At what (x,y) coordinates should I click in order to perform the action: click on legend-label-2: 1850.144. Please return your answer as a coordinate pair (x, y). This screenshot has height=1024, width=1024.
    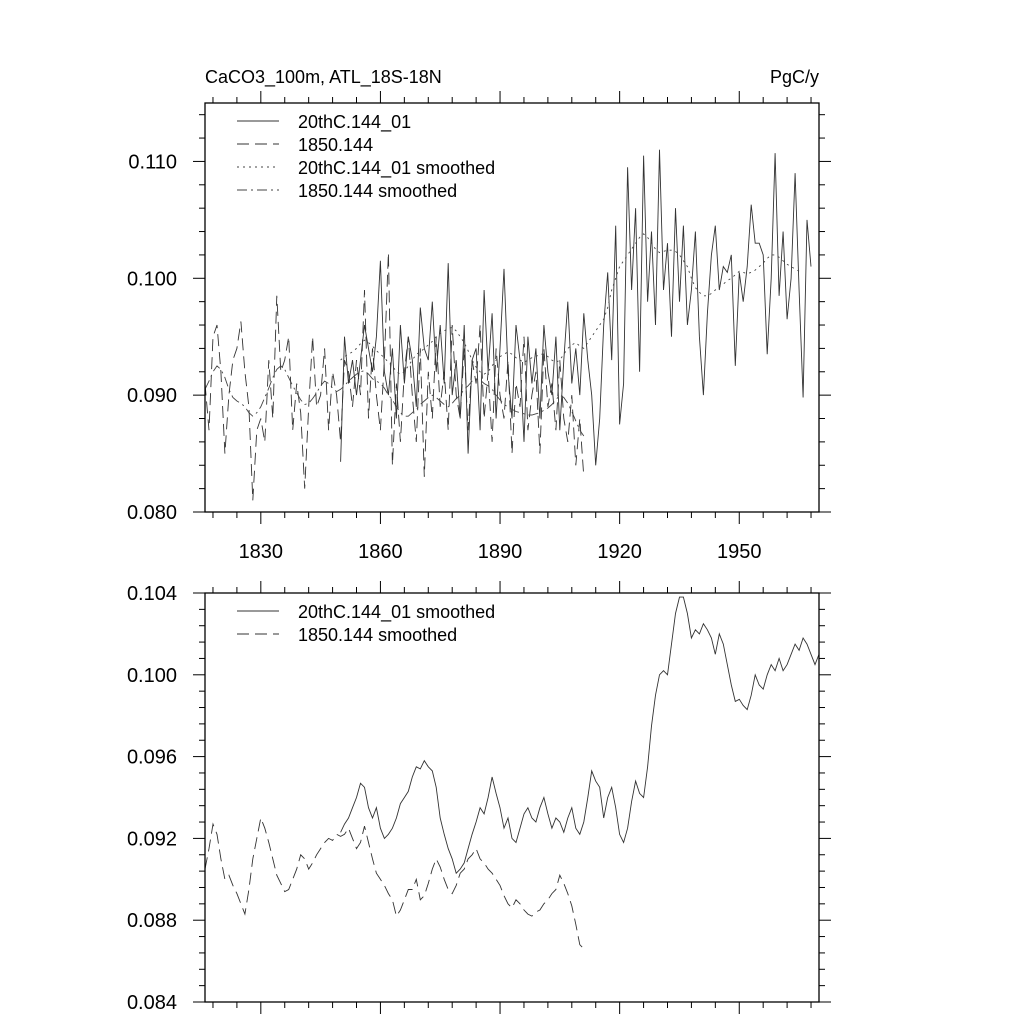
    Looking at the image, I should click on (335, 145).